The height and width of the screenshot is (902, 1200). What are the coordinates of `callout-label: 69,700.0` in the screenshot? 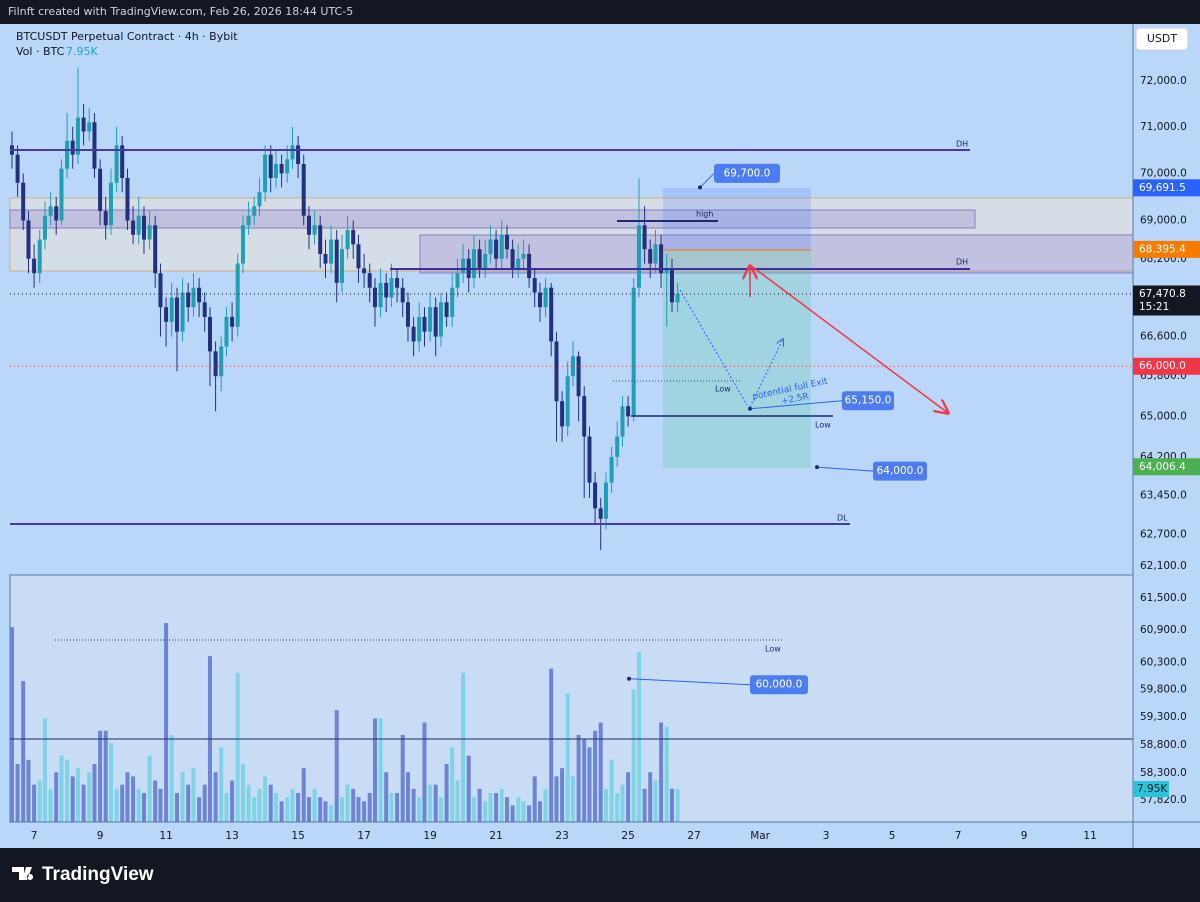 It's located at (747, 173).